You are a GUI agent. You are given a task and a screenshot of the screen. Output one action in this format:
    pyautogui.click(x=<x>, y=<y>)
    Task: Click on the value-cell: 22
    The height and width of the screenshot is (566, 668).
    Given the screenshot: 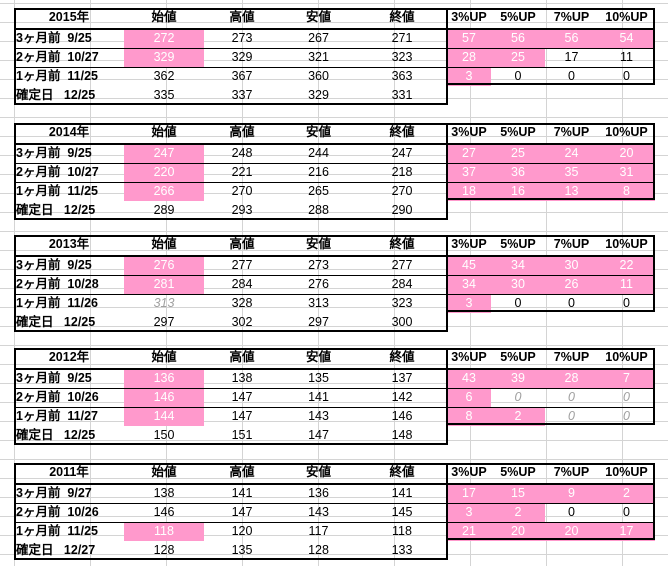 What is the action you would take?
    pyautogui.click(x=626, y=265)
    